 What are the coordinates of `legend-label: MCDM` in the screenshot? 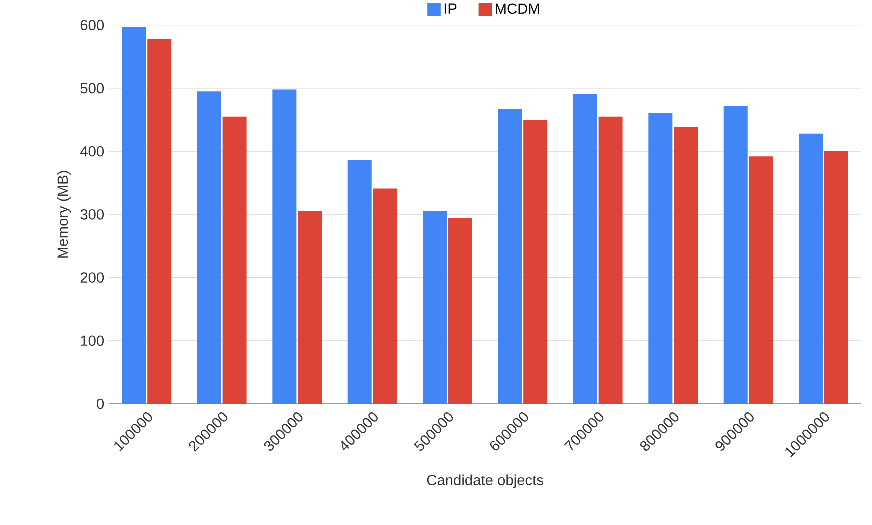 It's located at (518, 9).